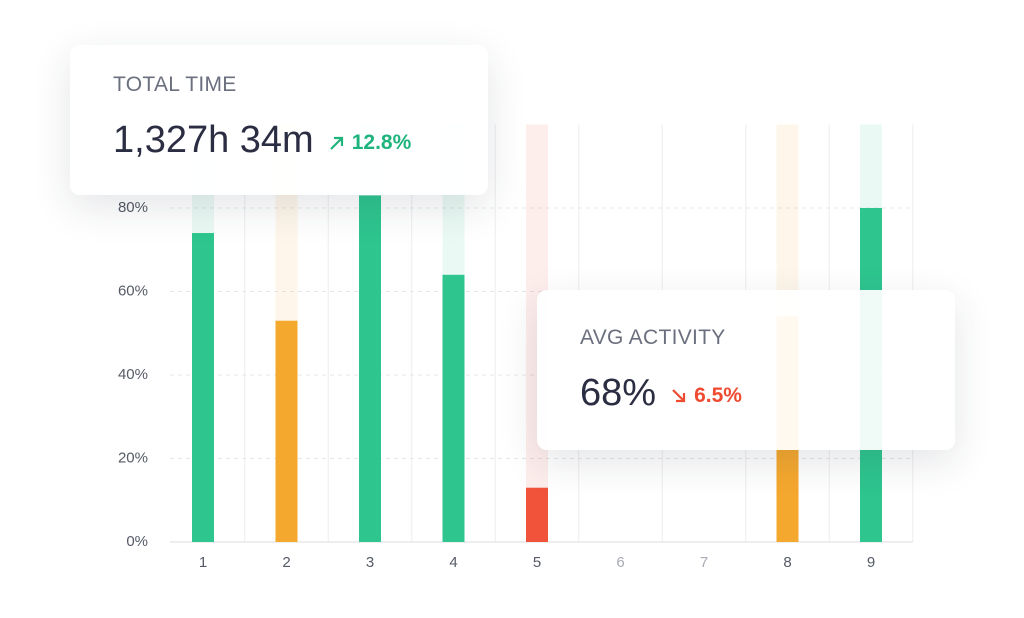 The image size is (1024, 618). Describe the element at coordinates (704, 562) in the screenshot. I see `x-tick-label: 7` at that location.